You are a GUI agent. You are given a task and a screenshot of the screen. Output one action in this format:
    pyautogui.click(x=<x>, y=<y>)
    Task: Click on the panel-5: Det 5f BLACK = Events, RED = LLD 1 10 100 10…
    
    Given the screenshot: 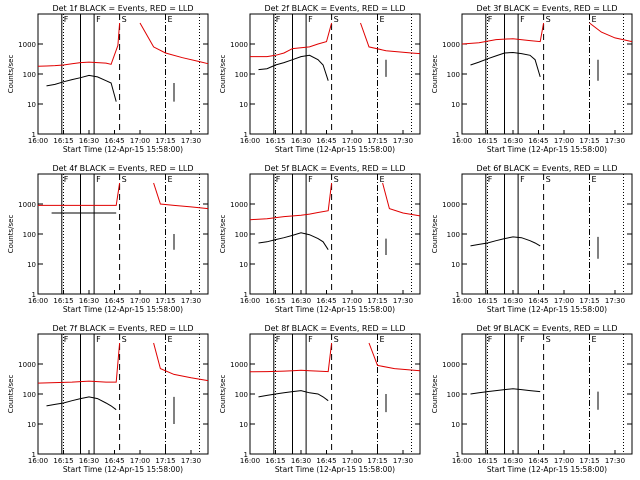 What is the action you would take?
    pyautogui.click(x=320, y=239)
    